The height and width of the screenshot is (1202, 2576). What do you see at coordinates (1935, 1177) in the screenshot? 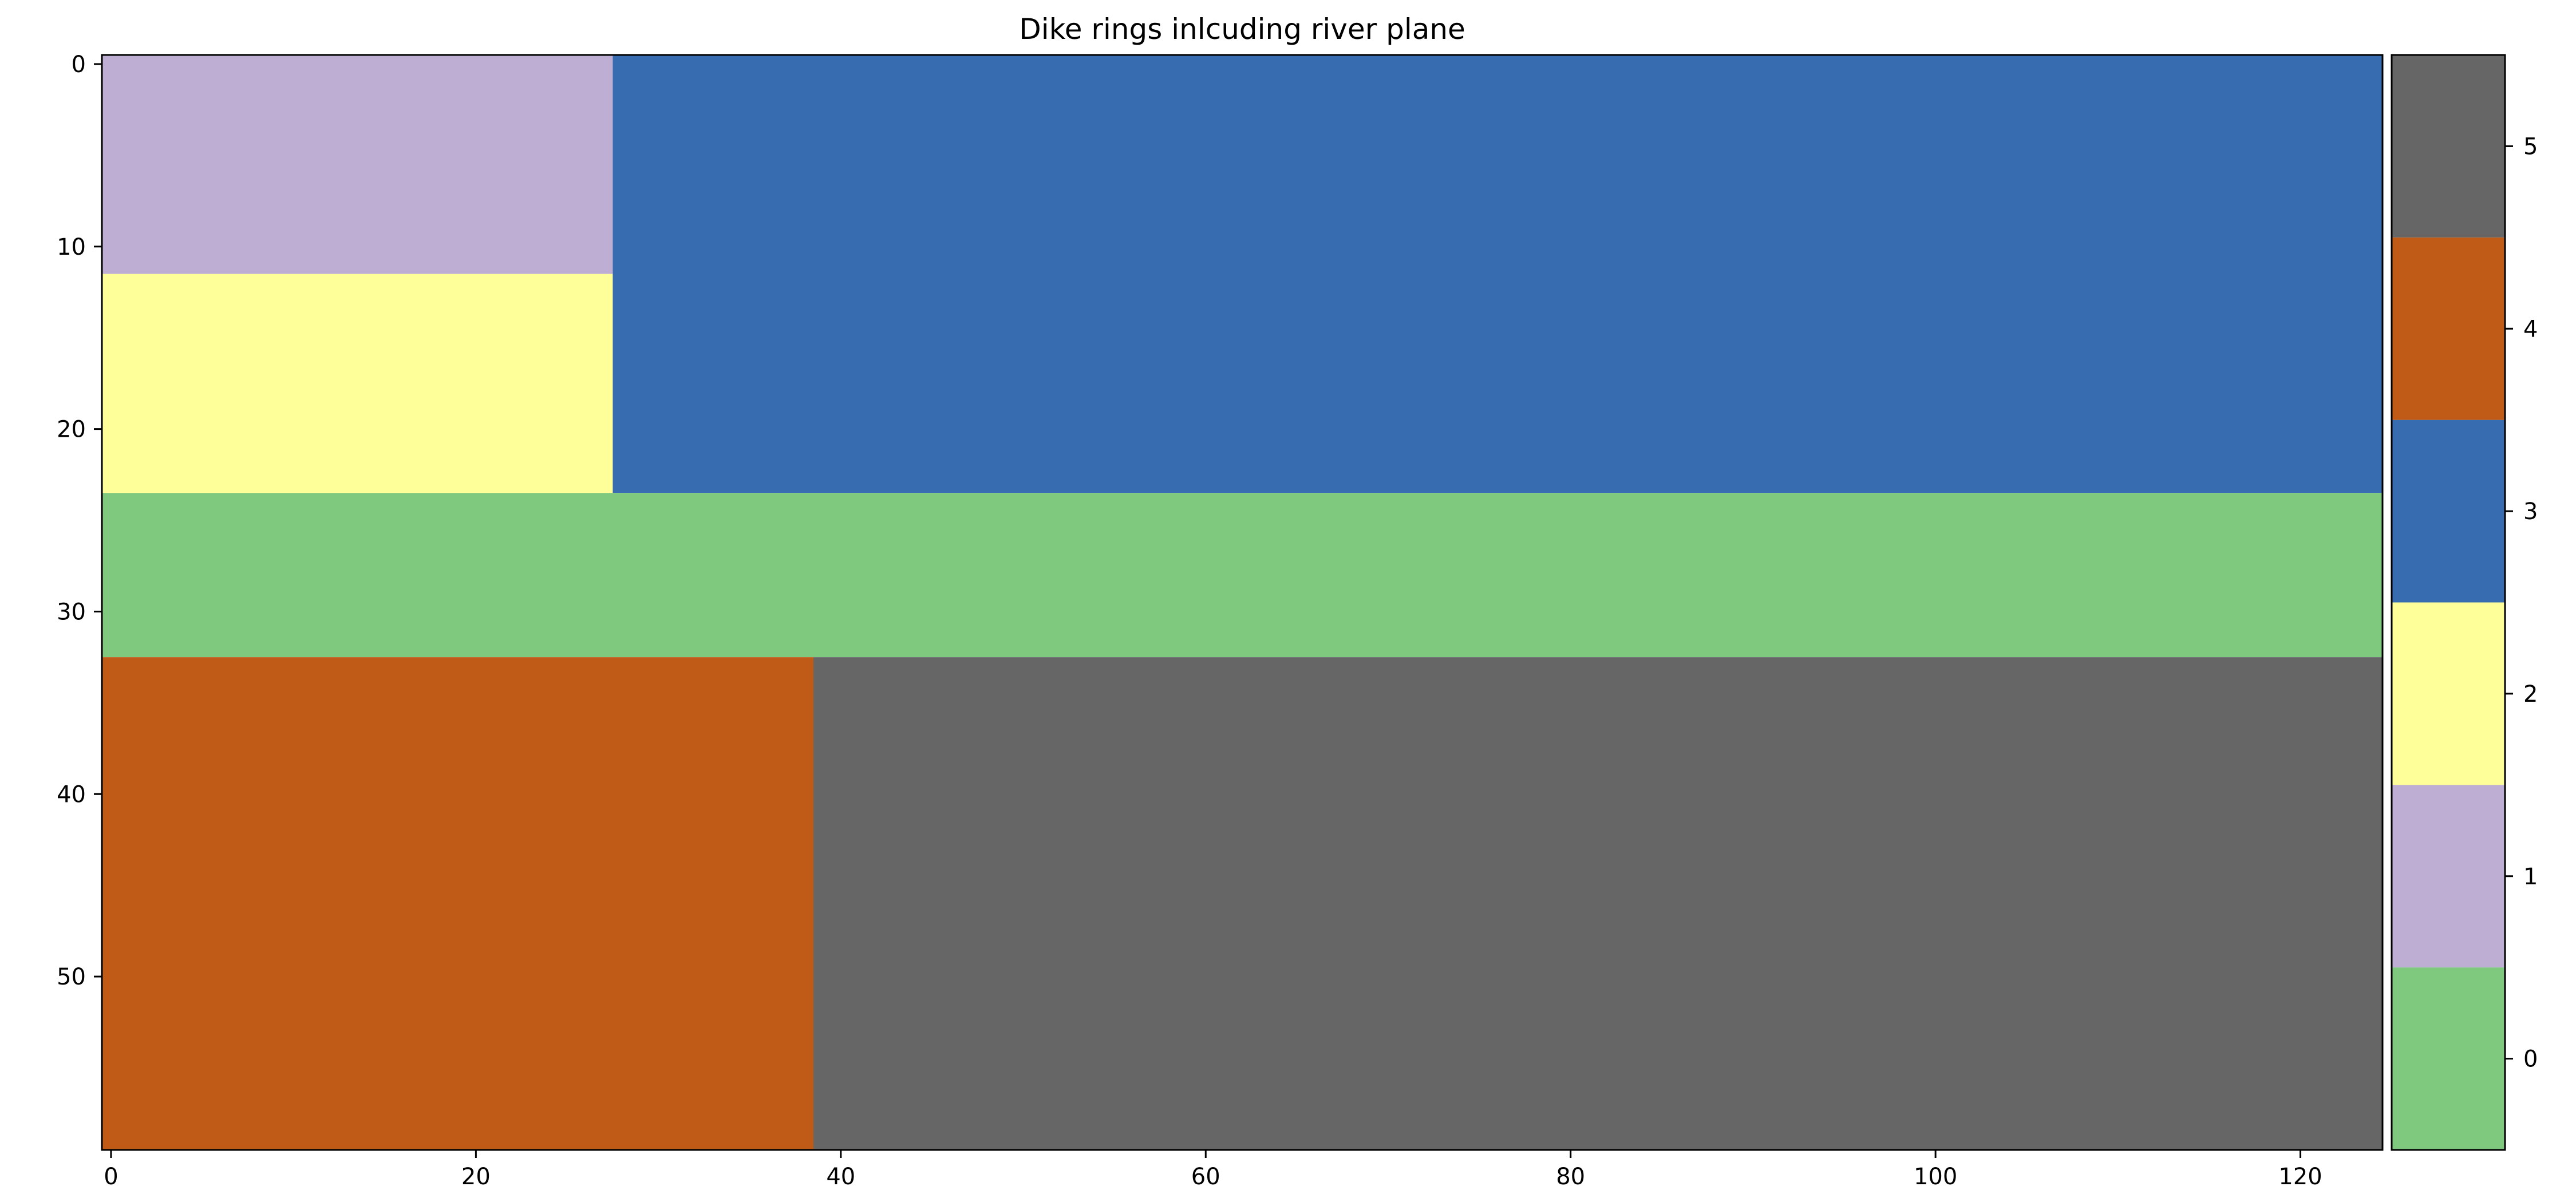
I see `x-tick-label: 100` at bounding box center [1935, 1177].